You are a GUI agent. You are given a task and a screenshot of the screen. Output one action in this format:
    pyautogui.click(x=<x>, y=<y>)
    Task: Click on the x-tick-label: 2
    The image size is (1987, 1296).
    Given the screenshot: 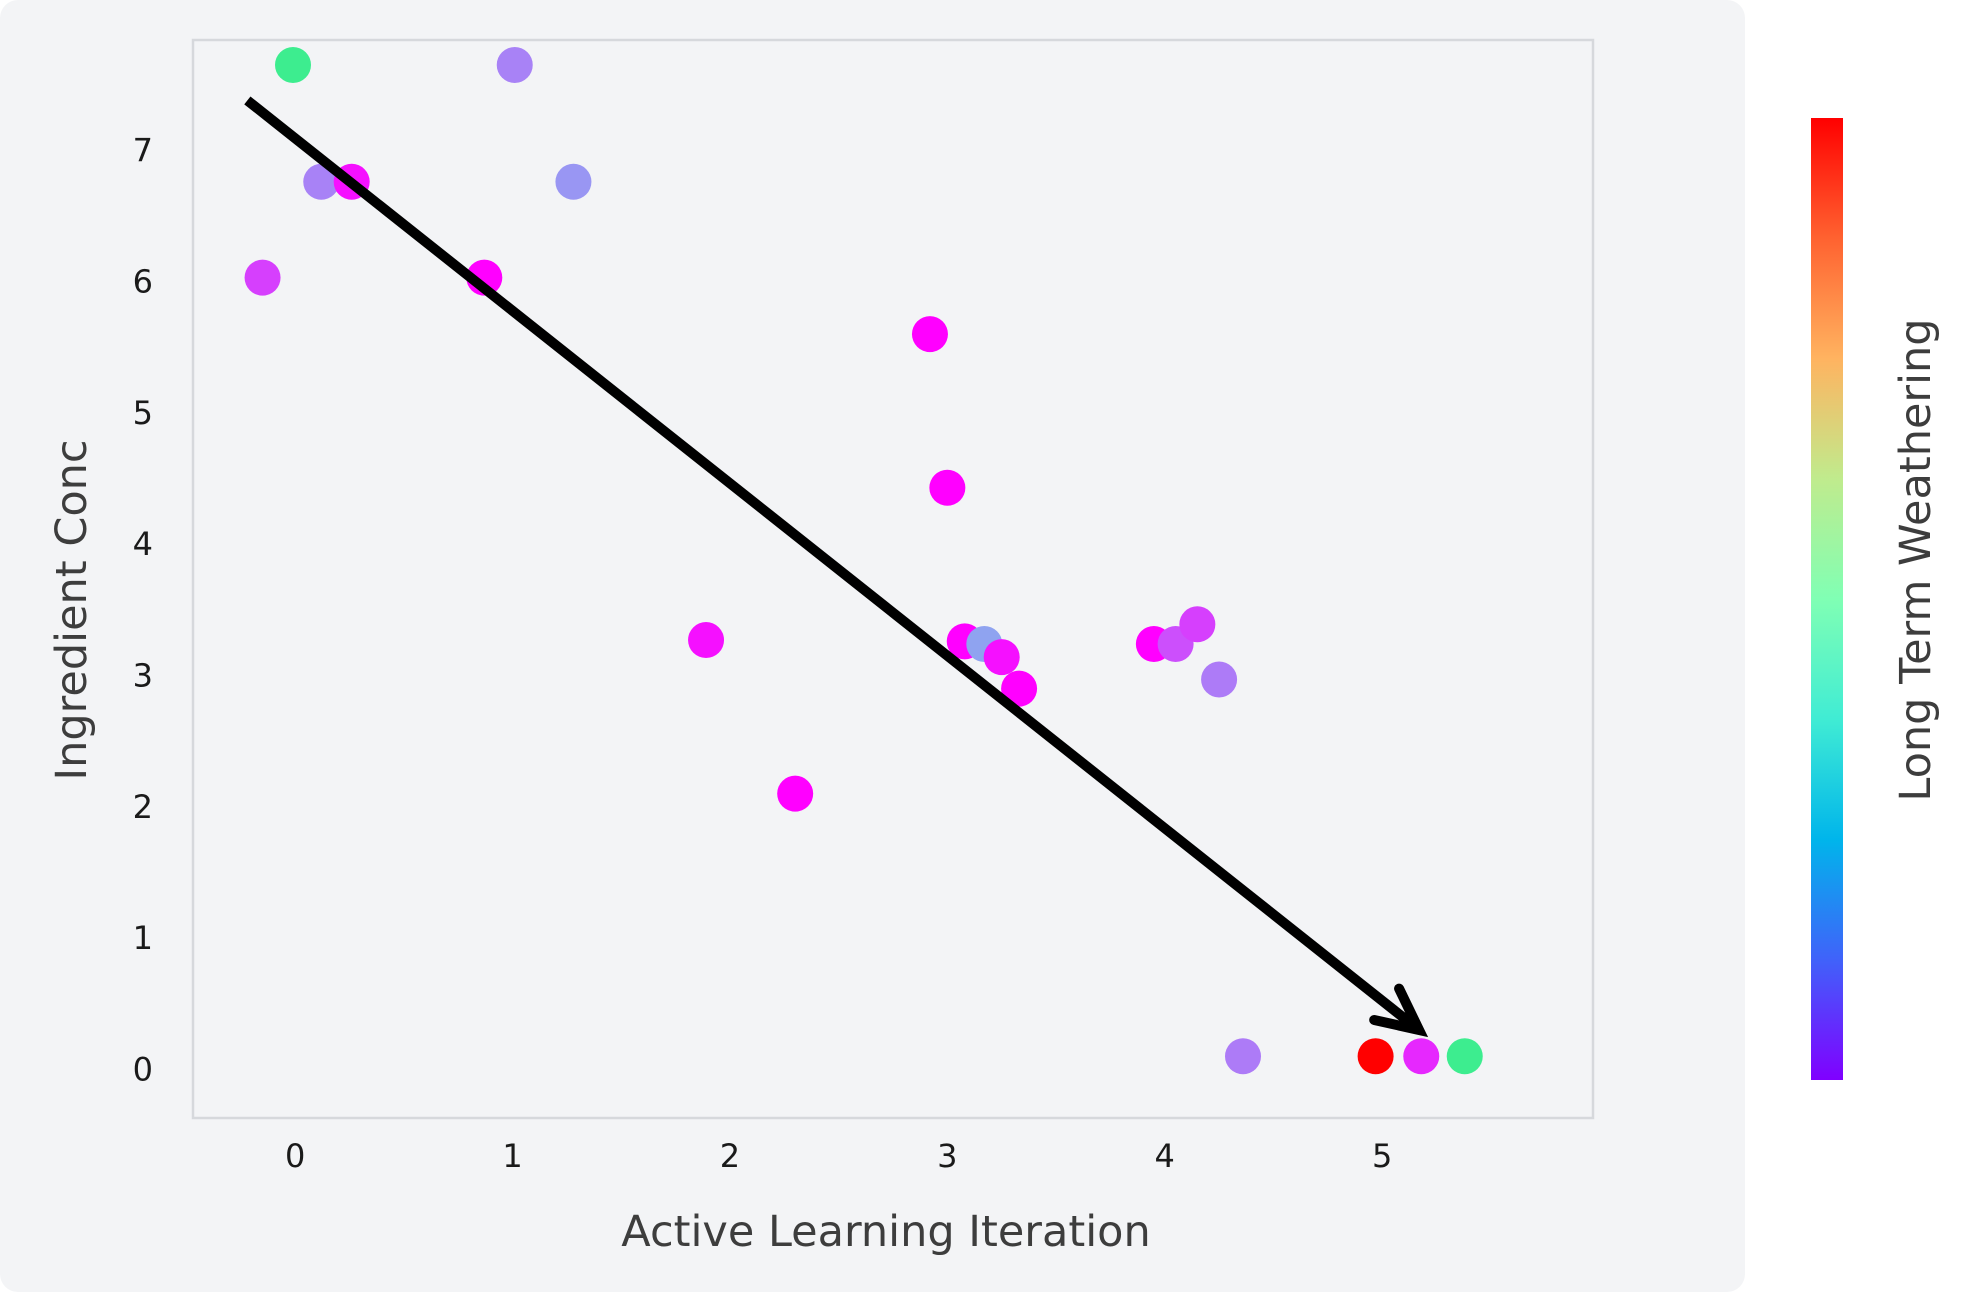 What is the action you would take?
    pyautogui.click(x=730, y=1156)
    